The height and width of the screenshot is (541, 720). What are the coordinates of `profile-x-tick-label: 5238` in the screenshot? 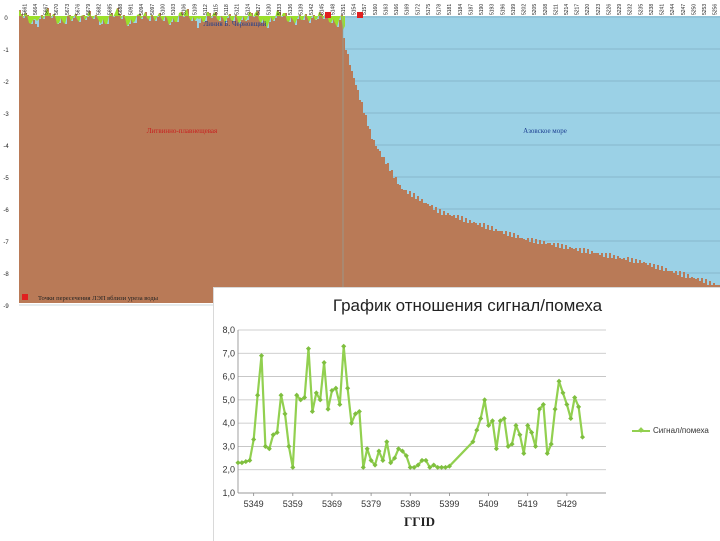 It's located at (652, 9).